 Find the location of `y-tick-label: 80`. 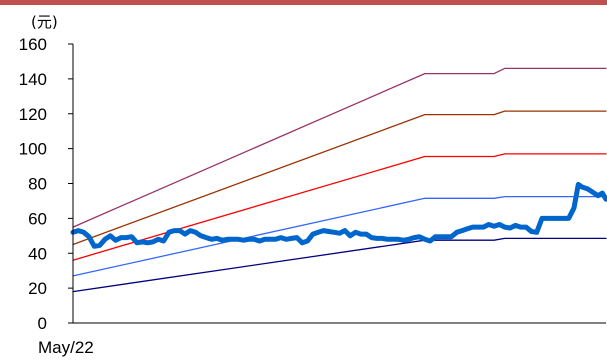

y-tick-label: 80 is located at coordinates (37, 184).